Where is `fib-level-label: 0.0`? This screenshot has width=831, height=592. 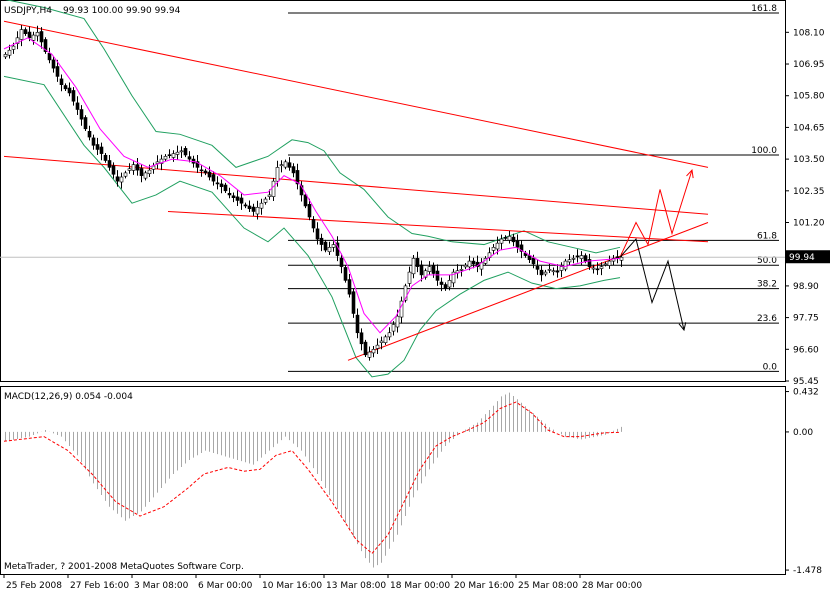
fib-level-label: 0.0 is located at coordinates (770, 367).